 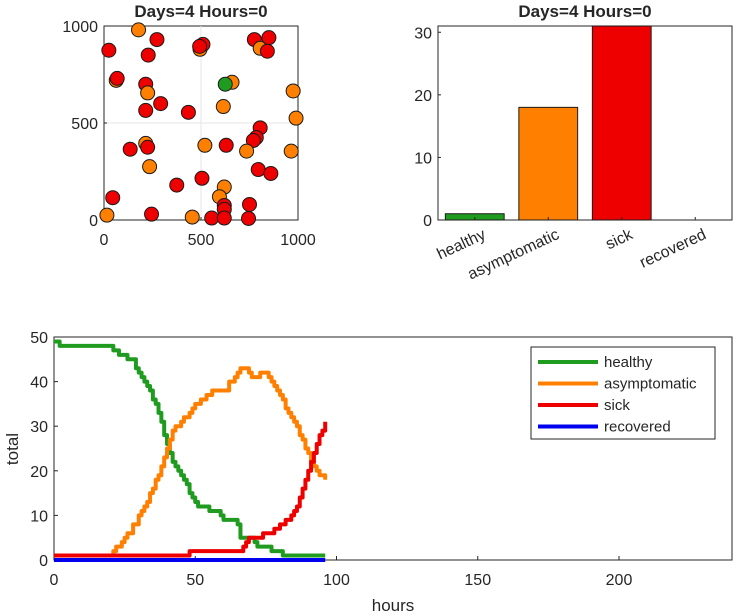 I want to click on scatter-ticks: 0 500 1000 0 500 1000, so click(x=188, y=134).